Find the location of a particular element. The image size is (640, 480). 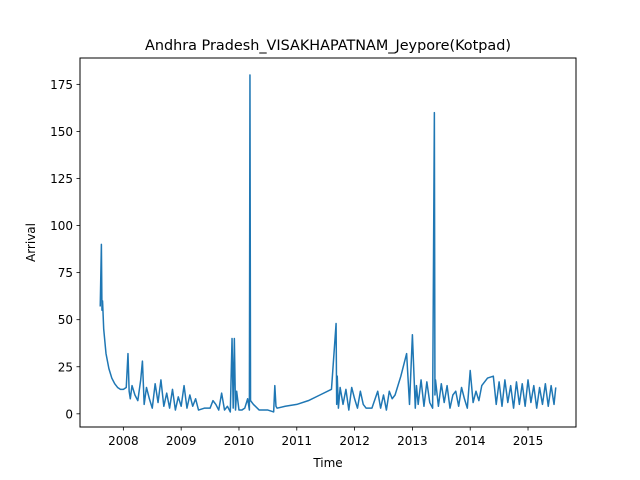

y-tick-label: 50 is located at coordinates (65, 320).